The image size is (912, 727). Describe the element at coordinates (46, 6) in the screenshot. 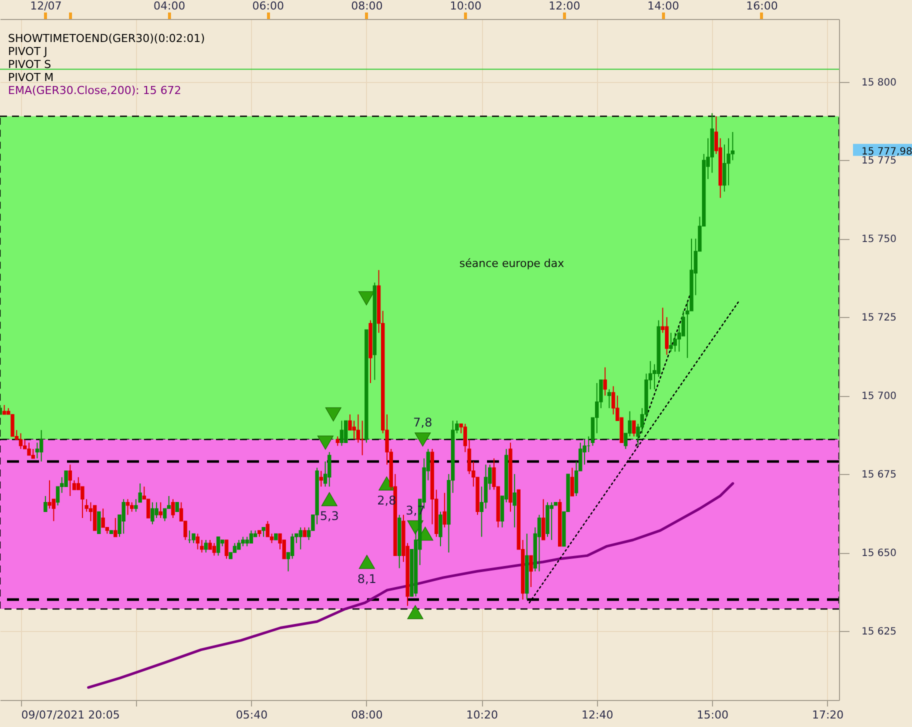

I see `x2-tick-label: 12/07` at that location.